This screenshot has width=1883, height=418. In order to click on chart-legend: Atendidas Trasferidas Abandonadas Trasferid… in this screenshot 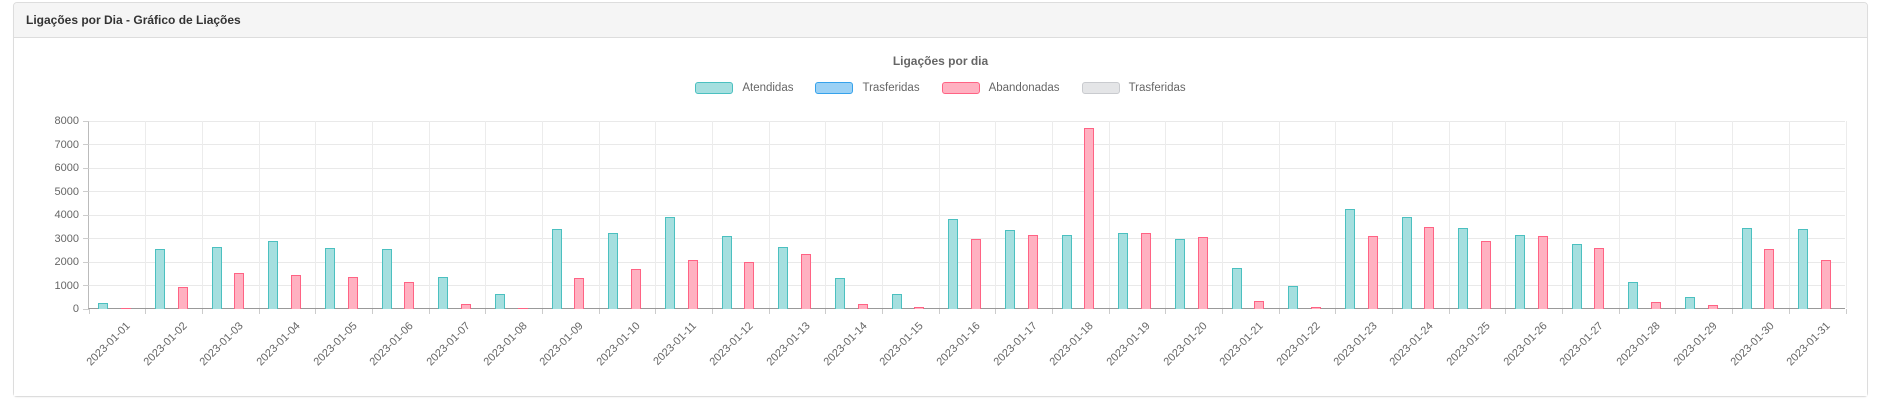, I will do `click(940, 88)`.